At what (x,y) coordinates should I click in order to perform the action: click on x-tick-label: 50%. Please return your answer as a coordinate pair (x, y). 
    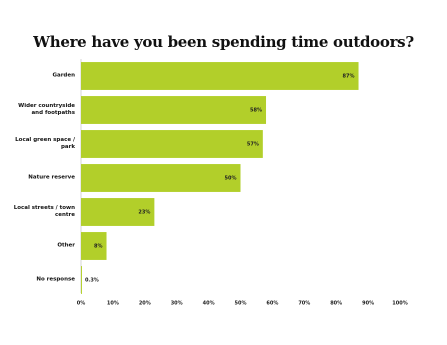
    Looking at the image, I should click on (241, 304).